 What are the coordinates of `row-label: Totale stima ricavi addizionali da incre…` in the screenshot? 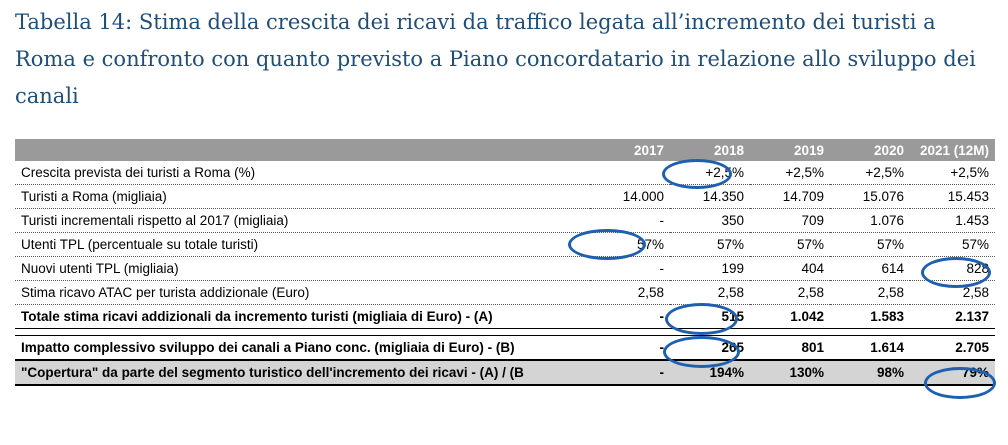 It's located at (257, 316).